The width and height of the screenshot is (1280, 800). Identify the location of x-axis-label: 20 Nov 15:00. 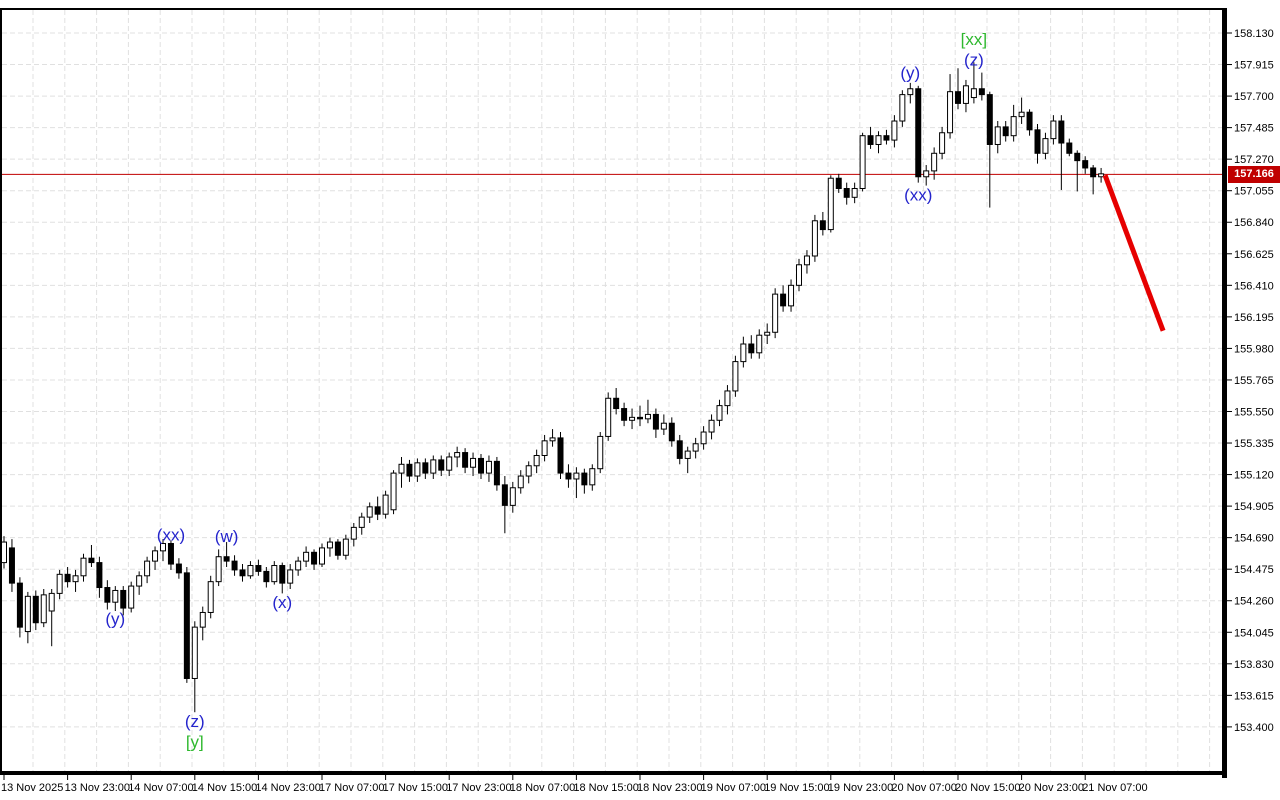
(987, 788).